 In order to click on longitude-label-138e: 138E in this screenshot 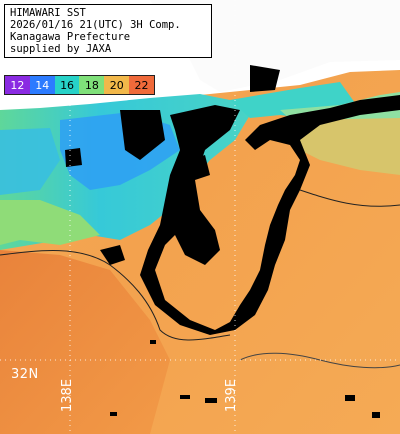, I will do `click(67, 395)`.